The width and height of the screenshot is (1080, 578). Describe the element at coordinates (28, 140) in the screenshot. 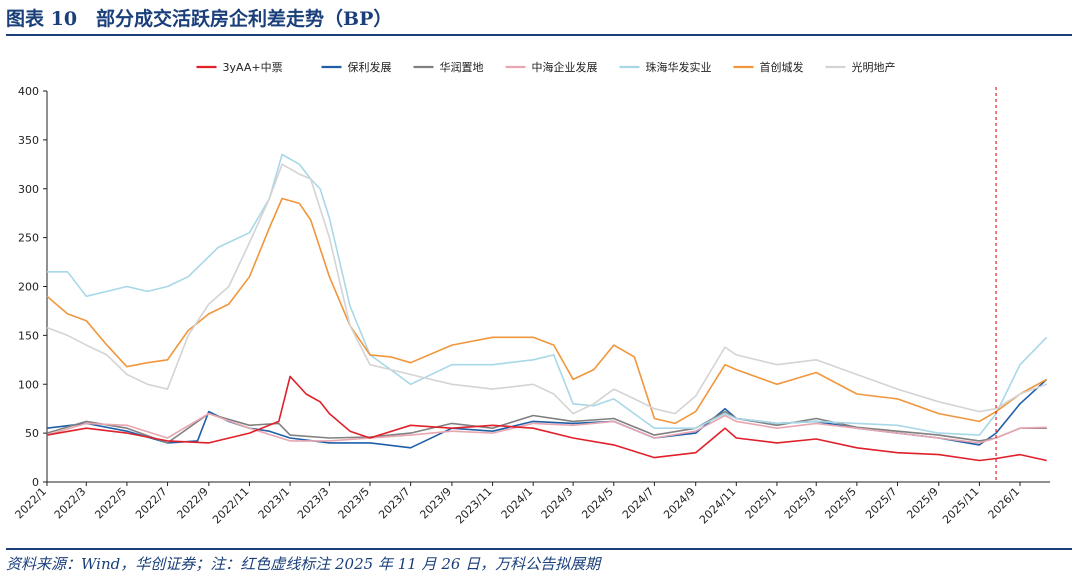

I see `y-tick-label: 350` at that location.